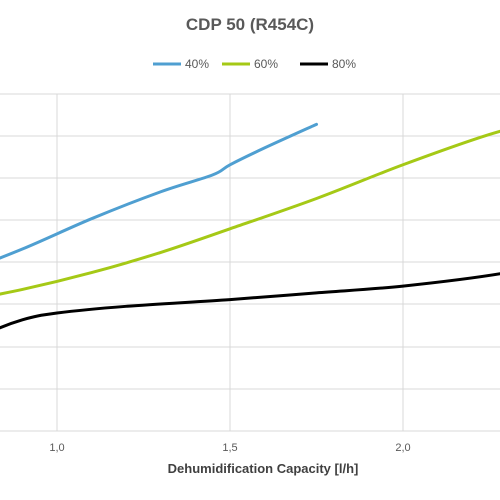 This screenshot has height=500, width=500. What do you see at coordinates (56, 448) in the screenshot?
I see `x-tick-label: 1,0` at bounding box center [56, 448].